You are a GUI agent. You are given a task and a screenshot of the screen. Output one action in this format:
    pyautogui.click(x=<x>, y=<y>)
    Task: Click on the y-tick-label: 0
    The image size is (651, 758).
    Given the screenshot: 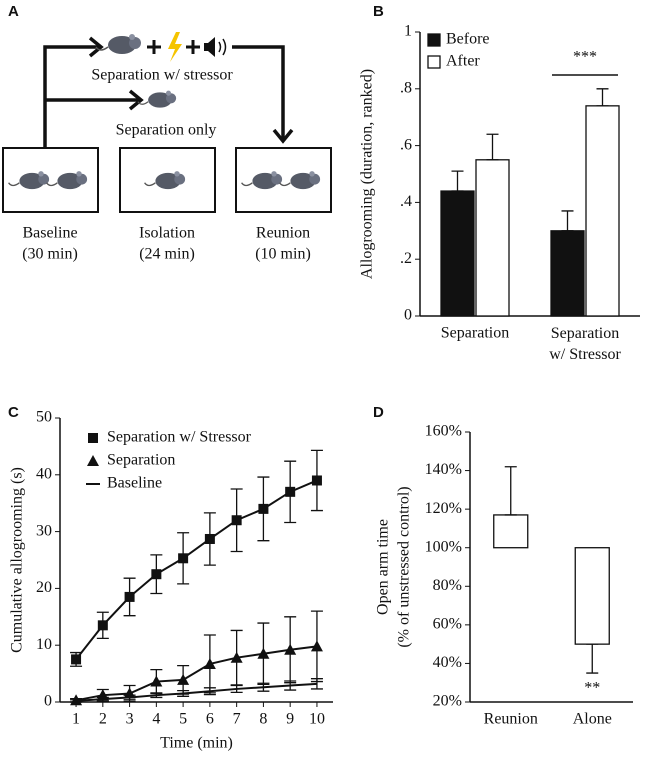 What is the action you would take?
    pyautogui.click(x=48, y=701)
    